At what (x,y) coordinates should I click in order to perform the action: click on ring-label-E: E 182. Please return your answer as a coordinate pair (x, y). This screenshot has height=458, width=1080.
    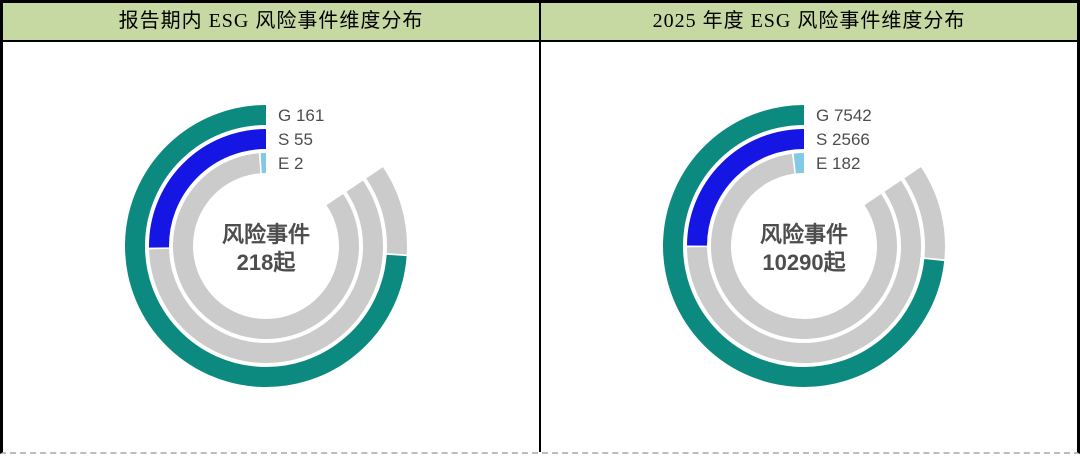
    Looking at the image, I should click on (838, 163).